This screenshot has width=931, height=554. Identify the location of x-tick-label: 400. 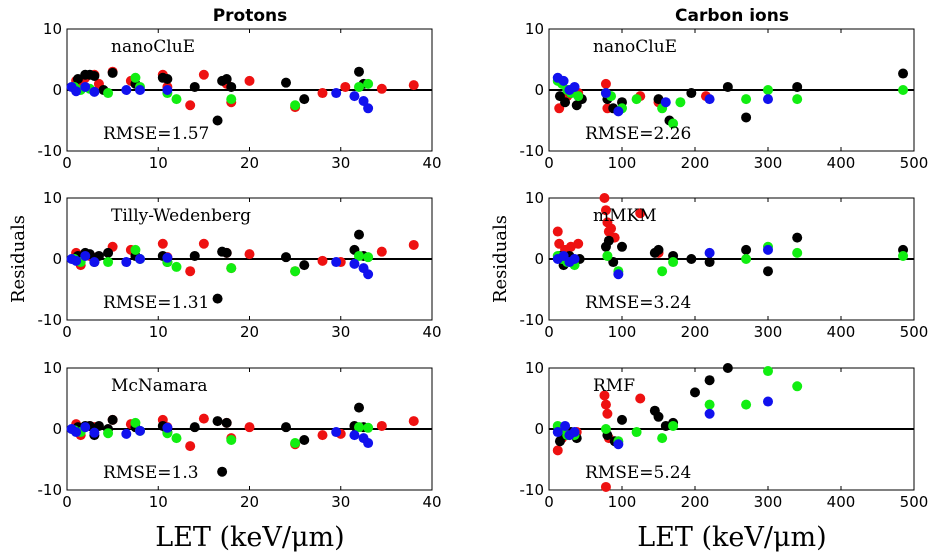
(841, 332).